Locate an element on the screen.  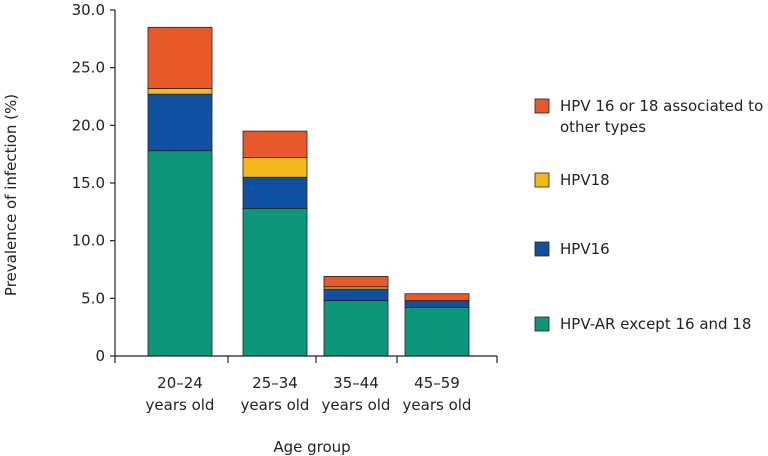
y-tick-label: 25.0 is located at coordinates (88, 68).